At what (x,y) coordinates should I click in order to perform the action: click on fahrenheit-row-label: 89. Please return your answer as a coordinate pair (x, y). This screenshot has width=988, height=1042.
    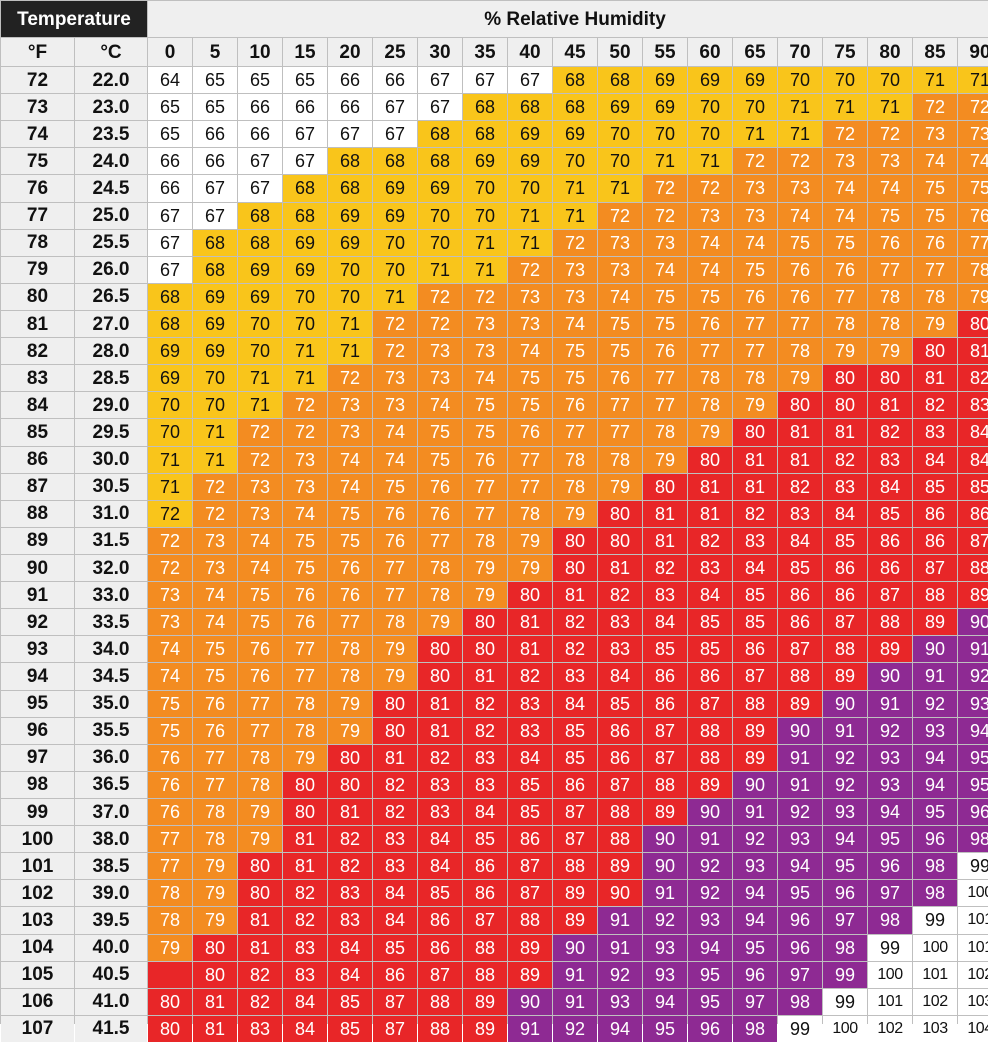
    Looking at the image, I should click on (37, 540).